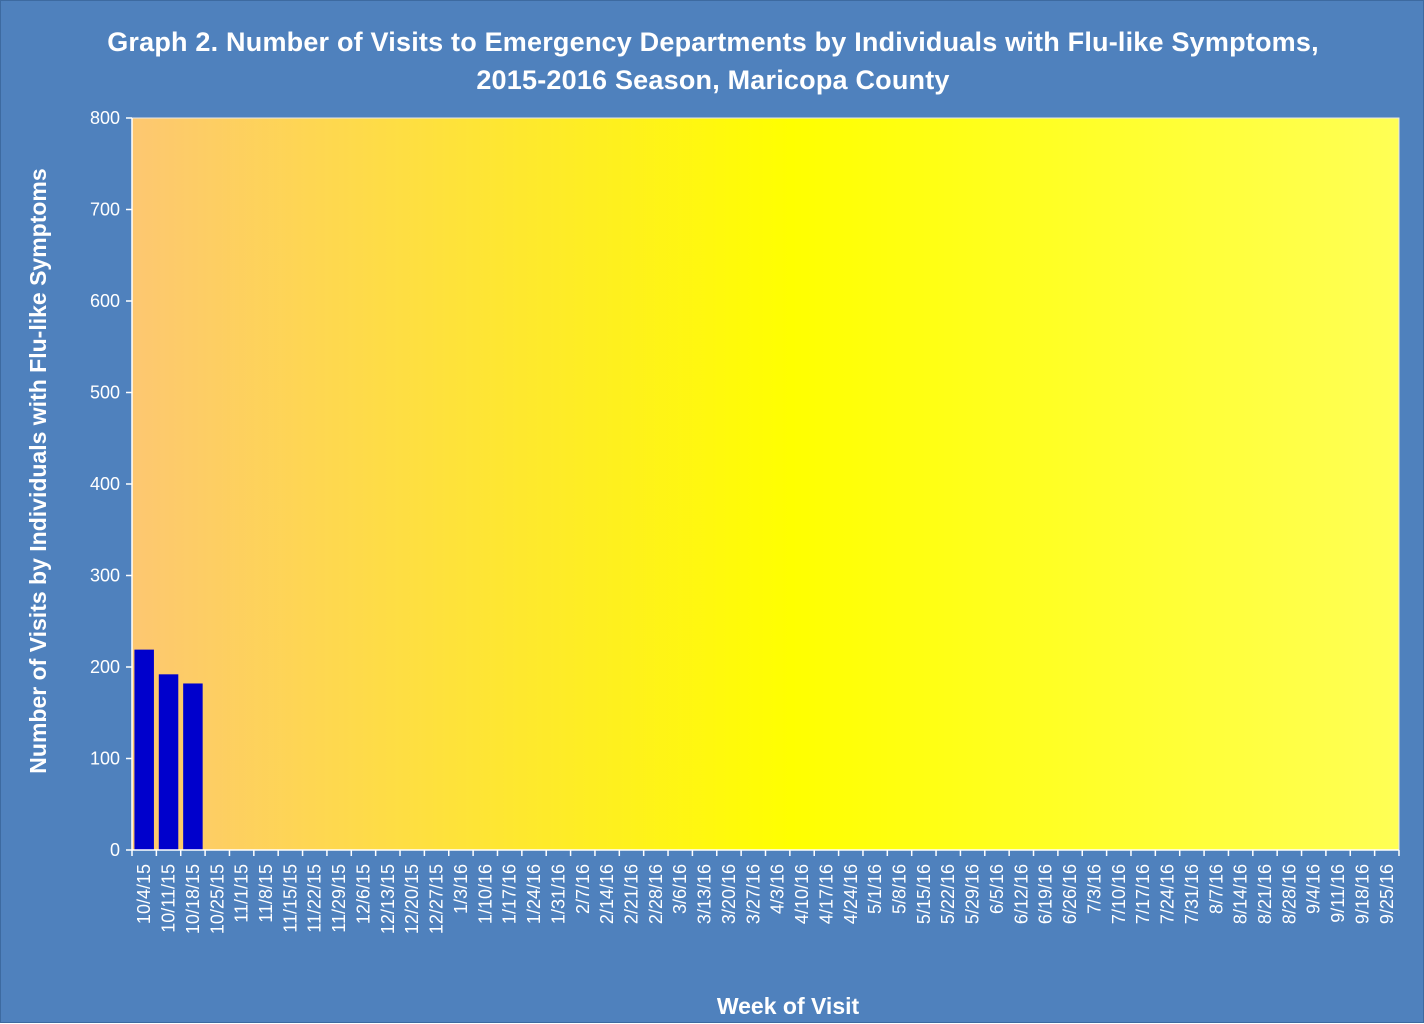 Image resolution: width=1424 pixels, height=1024 pixels. What do you see at coordinates (315, 898) in the screenshot?
I see `x-tick-label: 11/22/15` at bounding box center [315, 898].